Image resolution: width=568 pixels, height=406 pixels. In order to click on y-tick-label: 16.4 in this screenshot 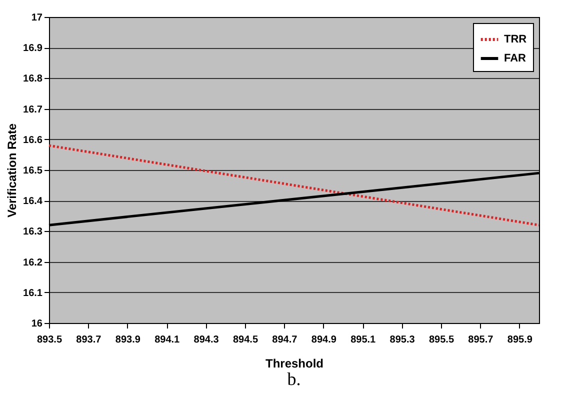, I will do `click(33, 202)`.